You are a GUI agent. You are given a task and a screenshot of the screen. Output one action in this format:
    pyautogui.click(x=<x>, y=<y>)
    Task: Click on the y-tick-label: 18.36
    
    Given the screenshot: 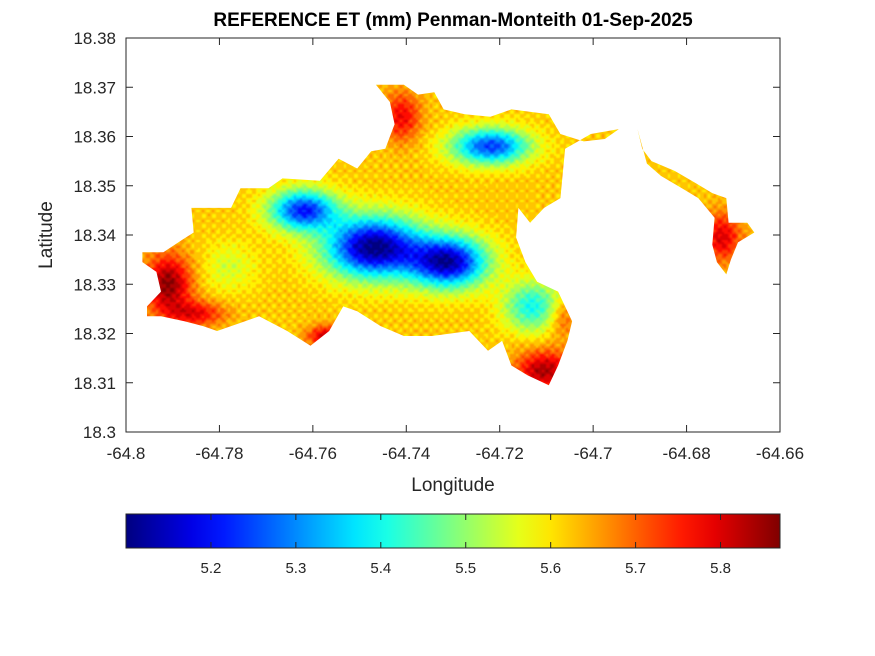 What is the action you would take?
    pyautogui.click(x=94, y=137)
    